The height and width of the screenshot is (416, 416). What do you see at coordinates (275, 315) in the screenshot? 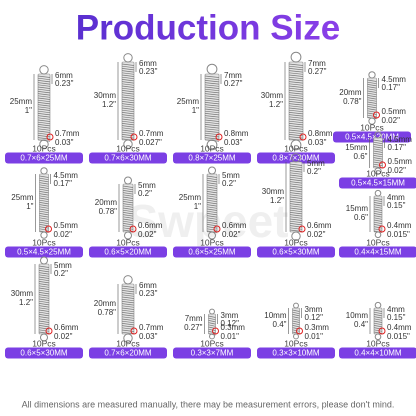
I see `length-mm: 10mm` at bounding box center [275, 315].